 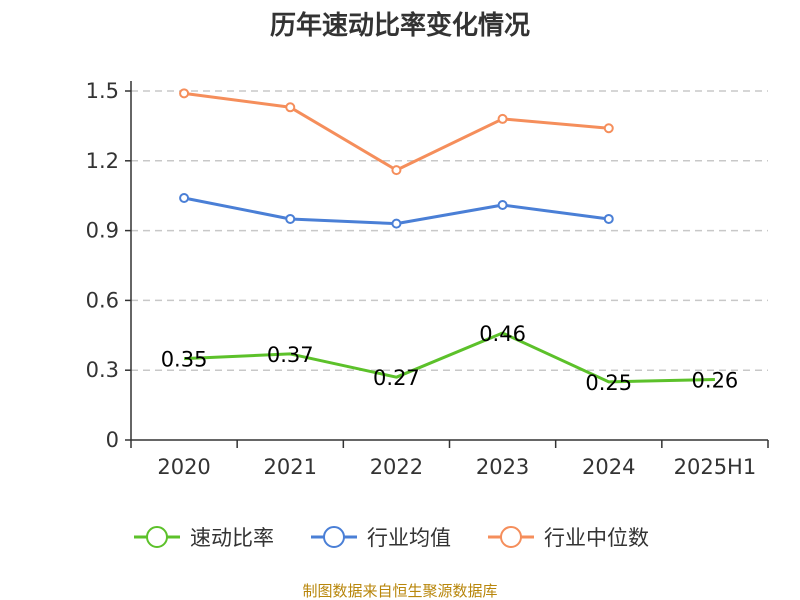 What do you see at coordinates (715, 381) in the screenshot?
I see `data-label: 0.26` at bounding box center [715, 381].